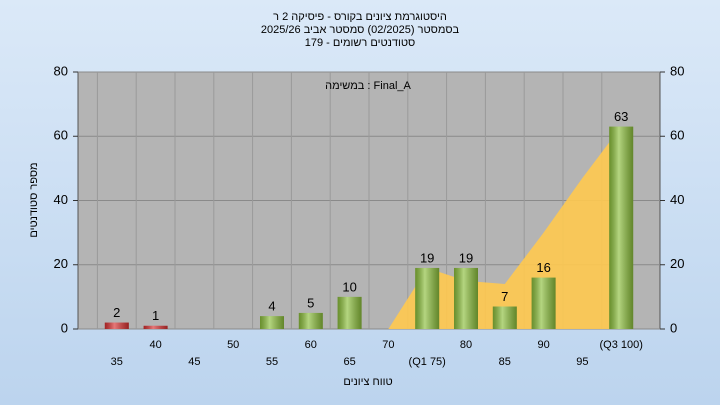 The image size is (720, 405). I want to click on x-tick-label: (Q1 75), so click(427, 362).